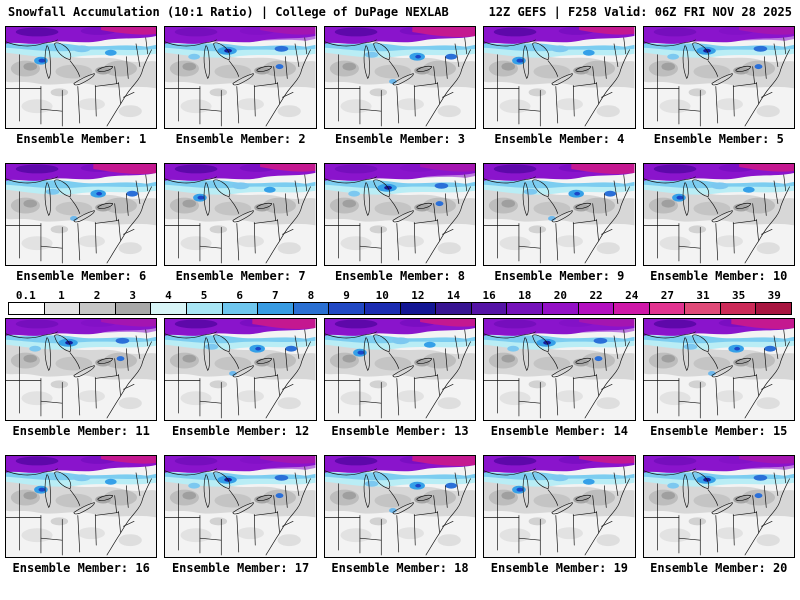 This screenshot has height=600, width=800. I want to click on colorbar-tick: 22, so click(596, 295).